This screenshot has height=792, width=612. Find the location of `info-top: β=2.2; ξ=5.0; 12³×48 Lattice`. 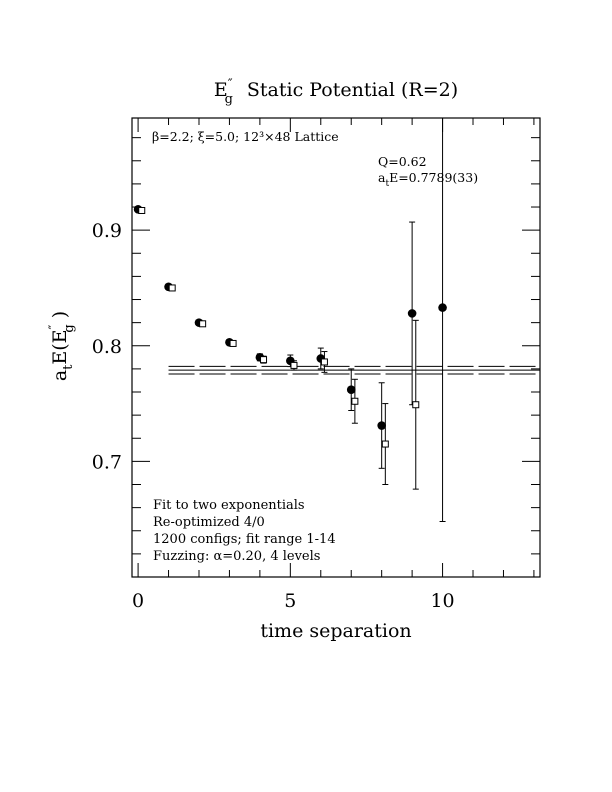

info-top: β=2.2; ξ=5.0; 12³×48 Lattice is located at coordinates (245, 136).